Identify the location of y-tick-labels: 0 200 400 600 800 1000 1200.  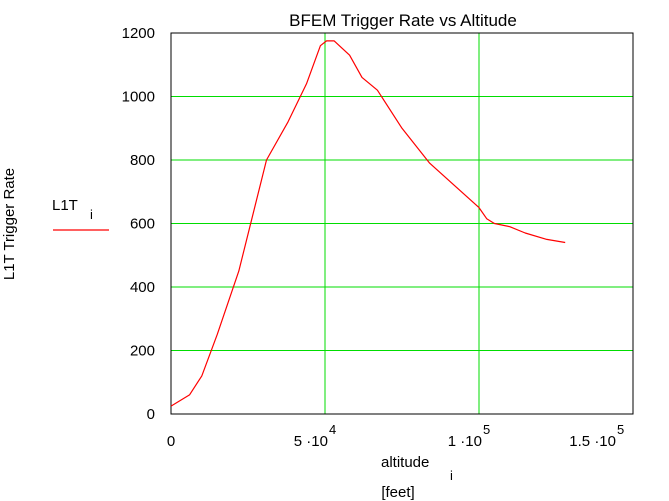
(138, 224).